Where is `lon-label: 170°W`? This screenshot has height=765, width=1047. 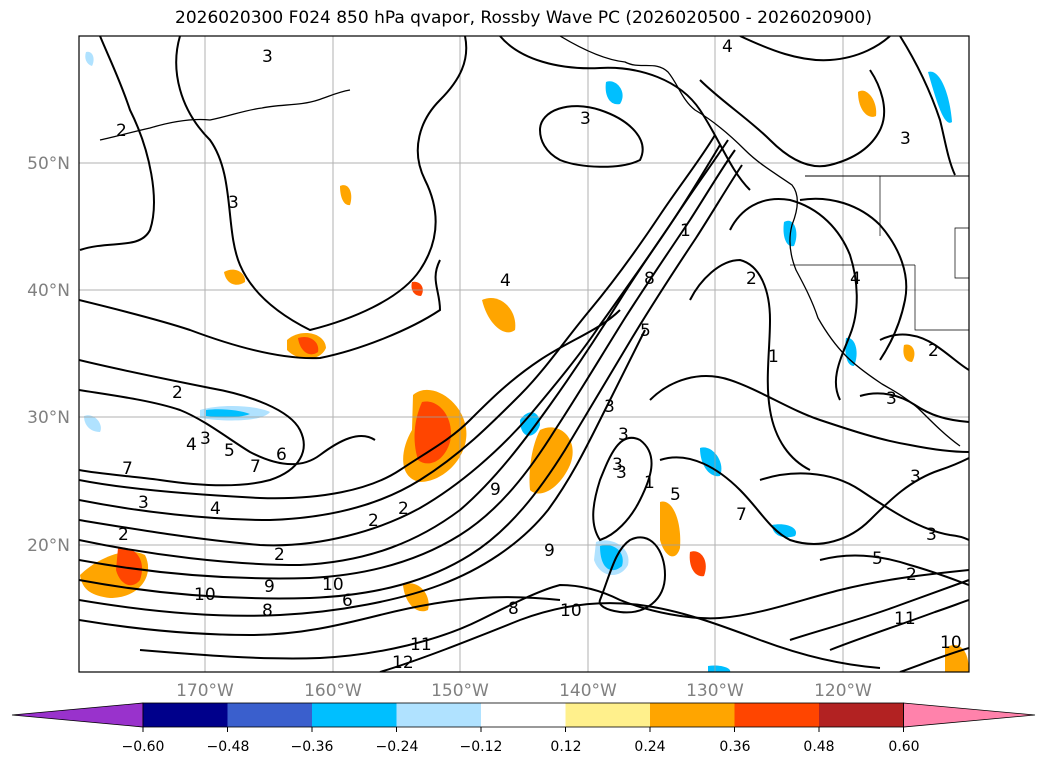 lon-label: 170°W is located at coordinates (205, 691).